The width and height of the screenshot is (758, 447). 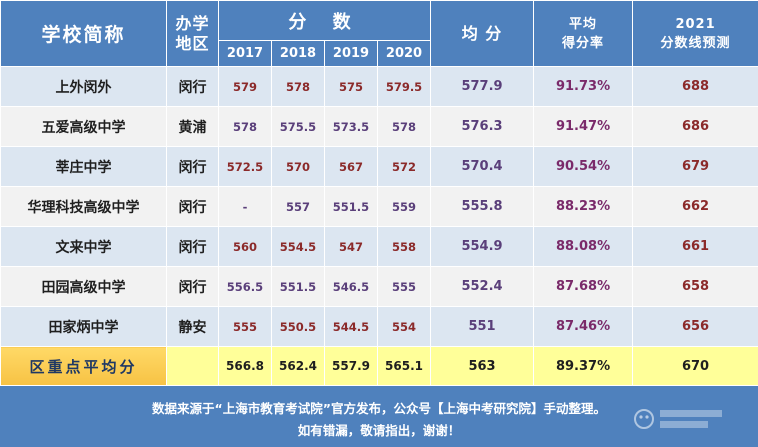 What do you see at coordinates (298, 53) in the screenshot?
I see `header-year-2018: 2018` at bounding box center [298, 53].